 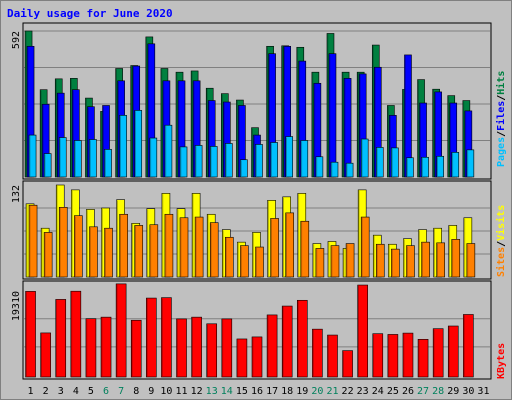 What do you see at coordinates (136, 391) in the screenshot?
I see `x-tick-label: 8` at bounding box center [136, 391].